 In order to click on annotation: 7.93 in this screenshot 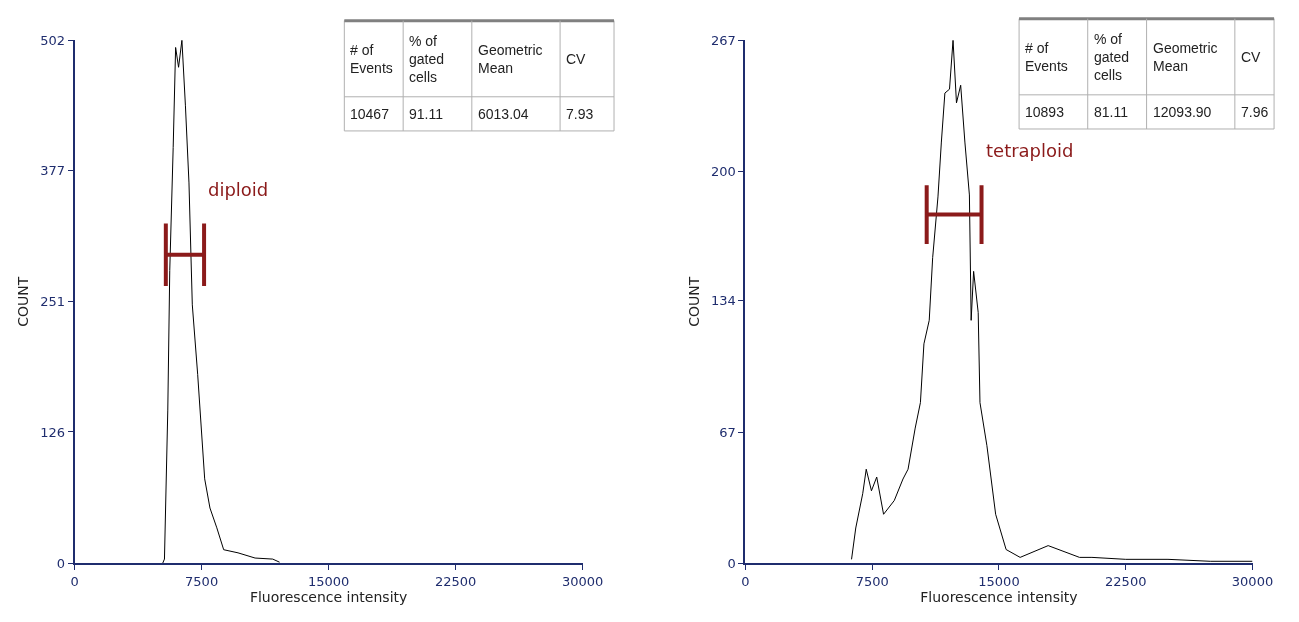, I will do `click(580, 114)`.